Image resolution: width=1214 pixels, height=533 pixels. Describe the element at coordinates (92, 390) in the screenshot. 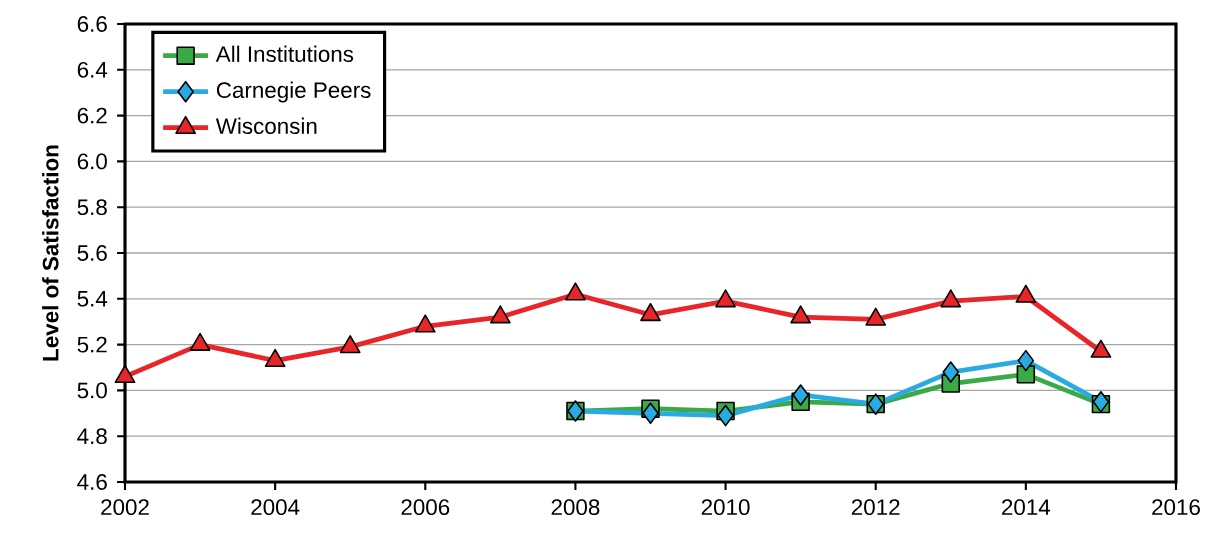

I see `y-tick-label: 5.0` at that location.